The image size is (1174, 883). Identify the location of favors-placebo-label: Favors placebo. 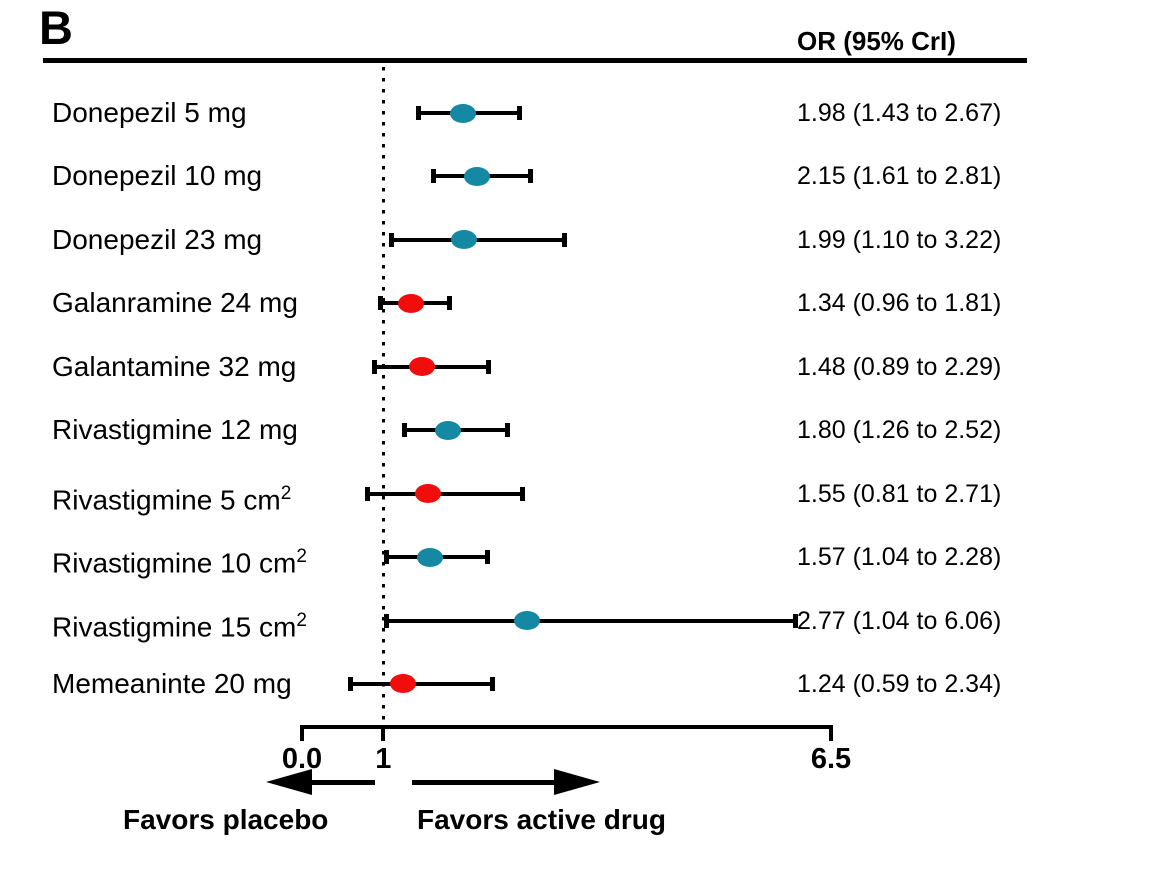
(226, 819).